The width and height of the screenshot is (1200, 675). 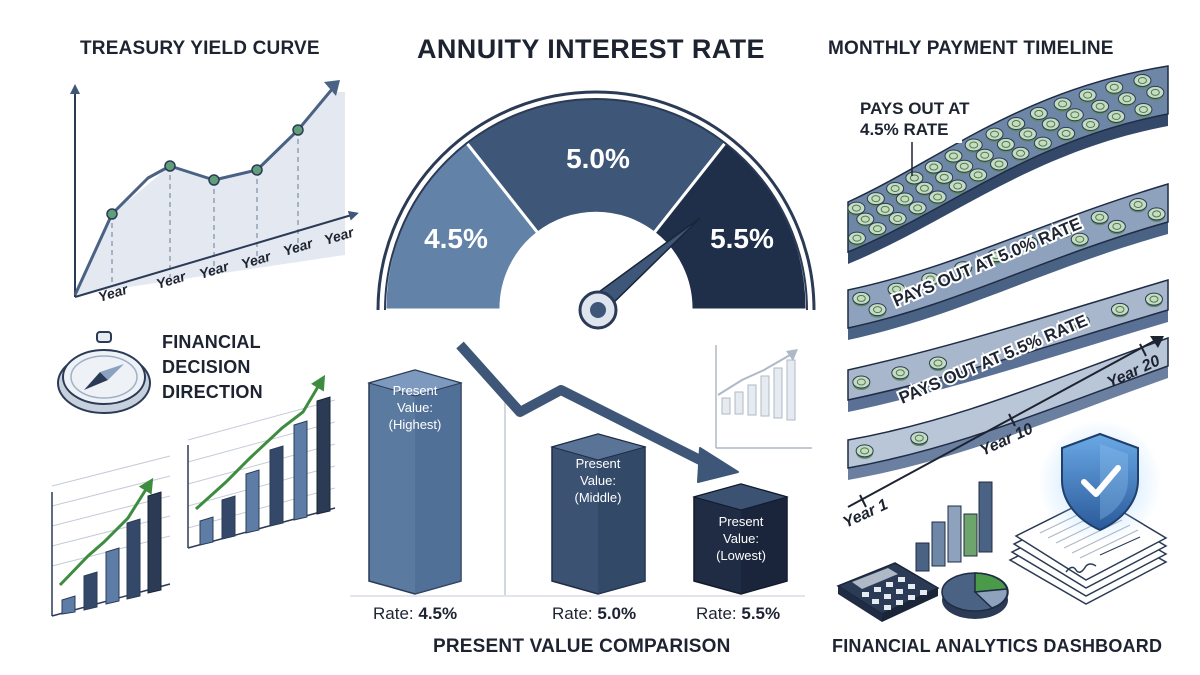 I want to click on trend-icon, so click(x=763, y=397).